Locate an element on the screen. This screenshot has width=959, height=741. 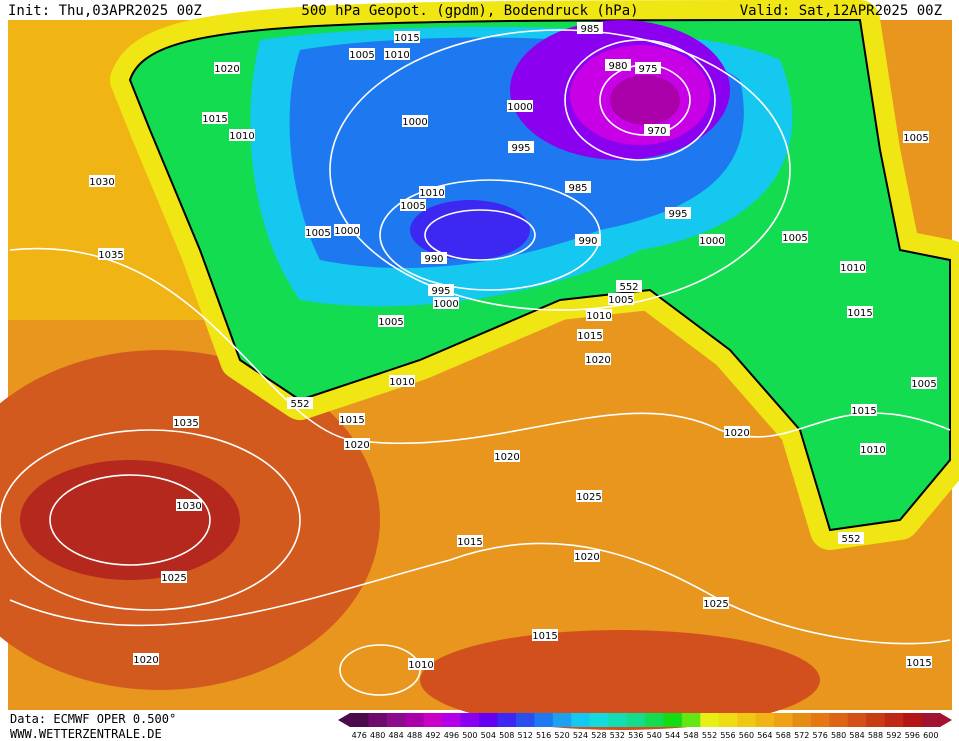
colorbar-label: 492 is located at coordinates (432, 735).